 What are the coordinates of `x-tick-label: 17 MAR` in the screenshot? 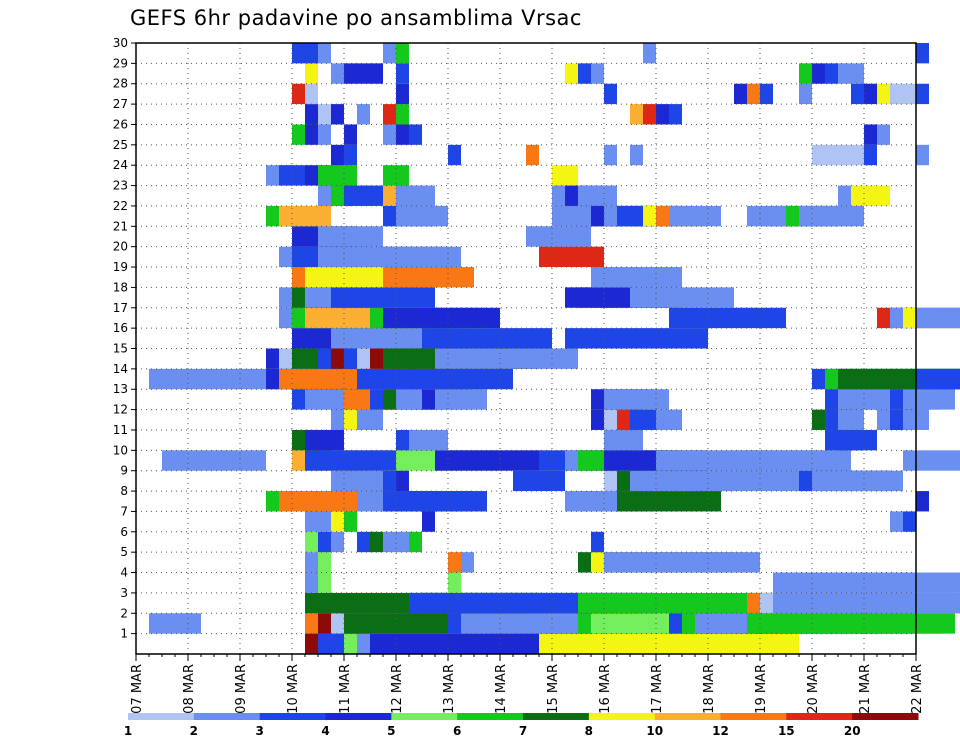 It's located at (657, 689).